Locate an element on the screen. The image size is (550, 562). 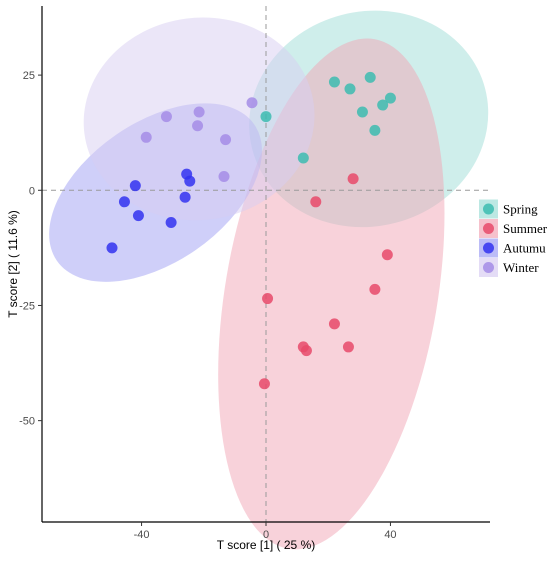
x-tick-label: 40 is located at coordinates (390, 535).